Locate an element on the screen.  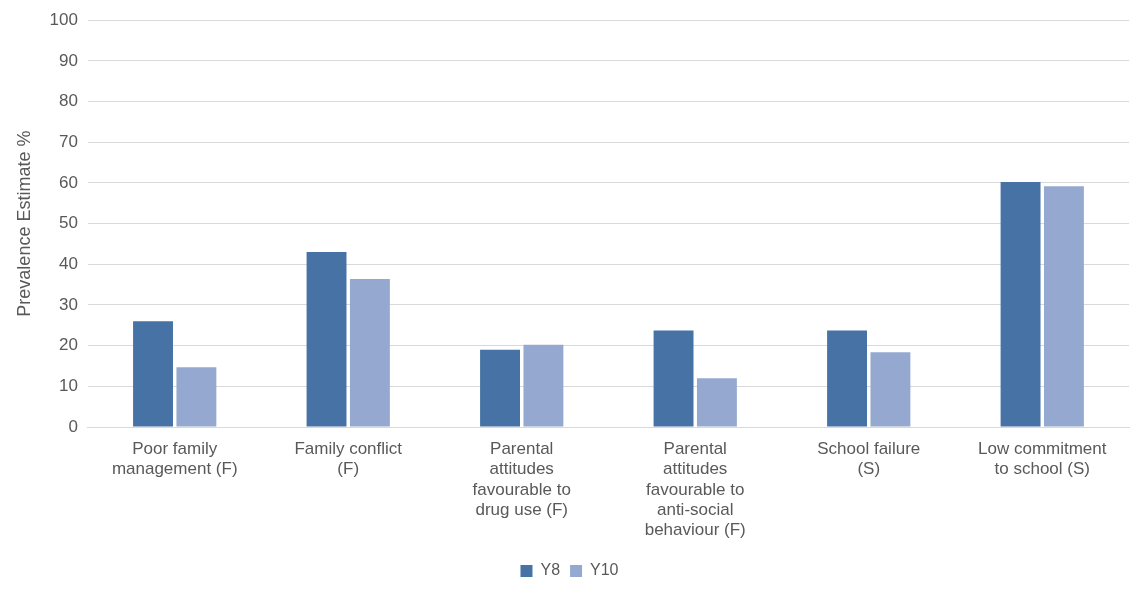
y-tick-label: 0 is located at coordinates (73, 426).